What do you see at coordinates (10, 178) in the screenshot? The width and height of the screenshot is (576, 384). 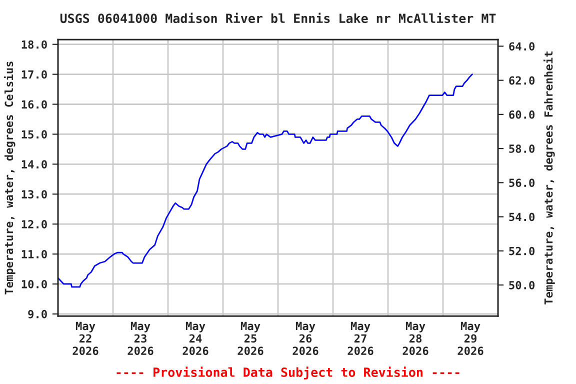 I see `y-axis-title: Temperature, water, degrees Celsius` at bounding box center [10, 178].